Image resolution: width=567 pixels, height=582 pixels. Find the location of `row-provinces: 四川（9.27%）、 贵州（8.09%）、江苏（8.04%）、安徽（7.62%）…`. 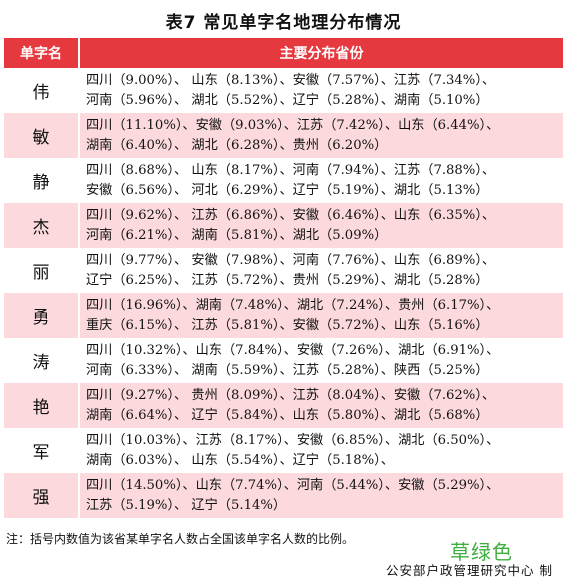

row-provinces: 四川（9.27%）、 贵州（8.09%）、江苏（8.04%）、安徽（7.62%）… is located at coordinates (321, 405).